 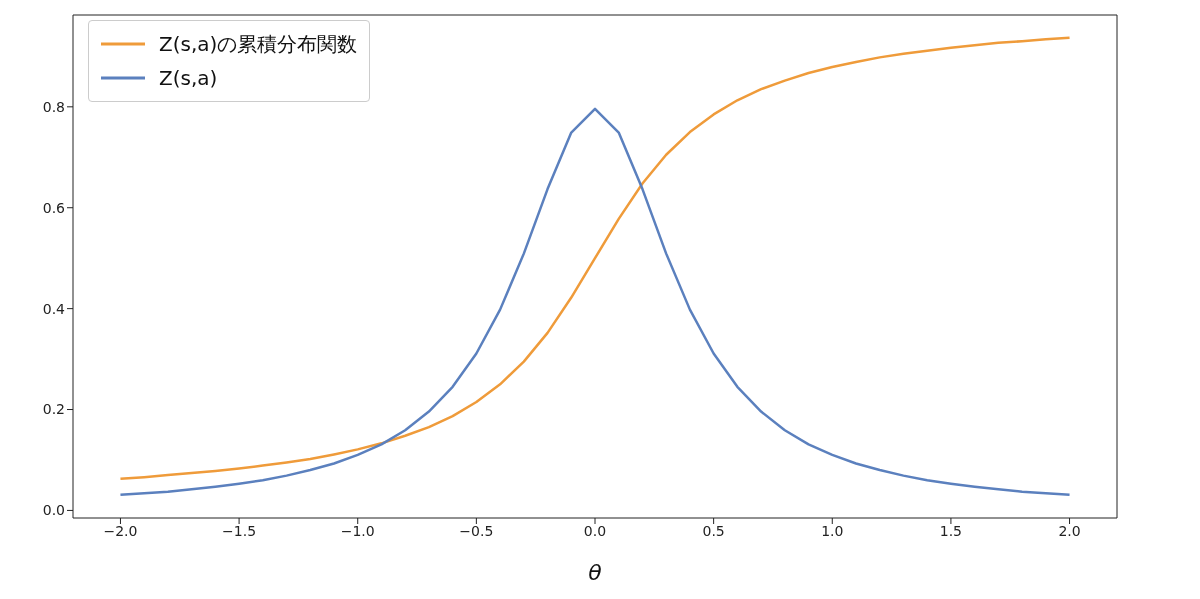 I want to click on x-tick-label: −2.0, so click(x=120, y=530).